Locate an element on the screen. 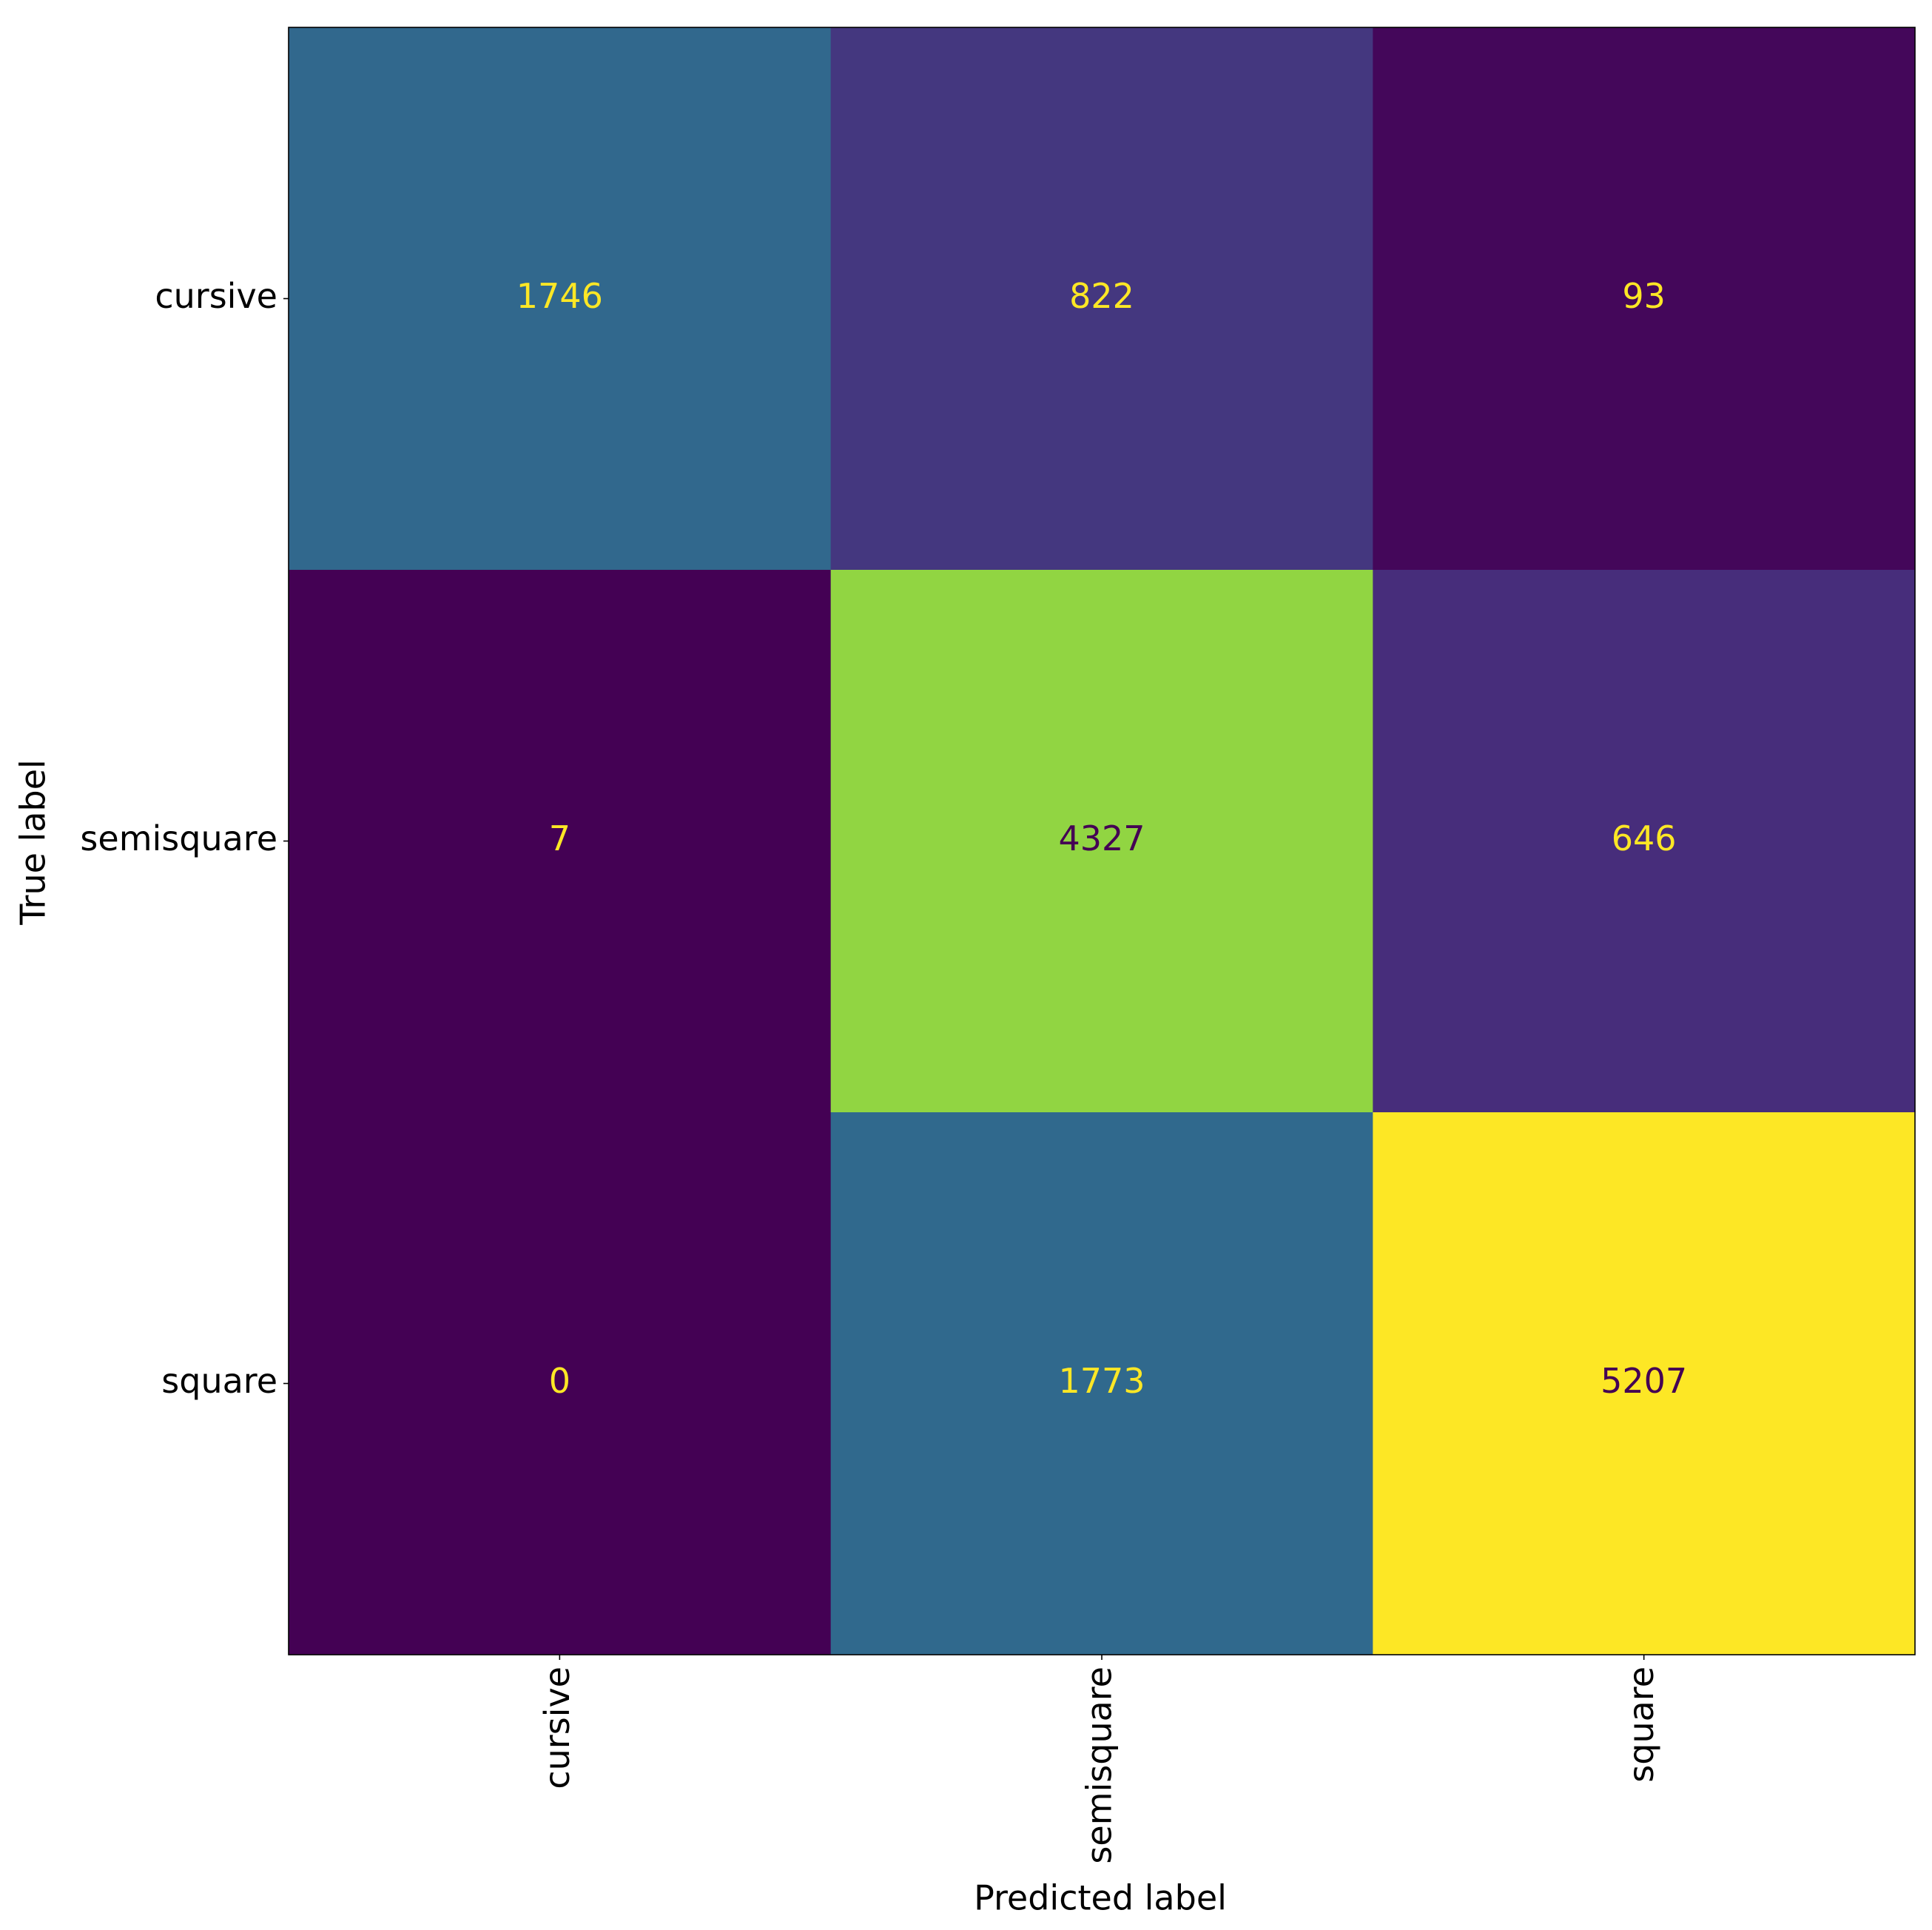  cell-value-label: 1746 is located at coordinates (559, 296).